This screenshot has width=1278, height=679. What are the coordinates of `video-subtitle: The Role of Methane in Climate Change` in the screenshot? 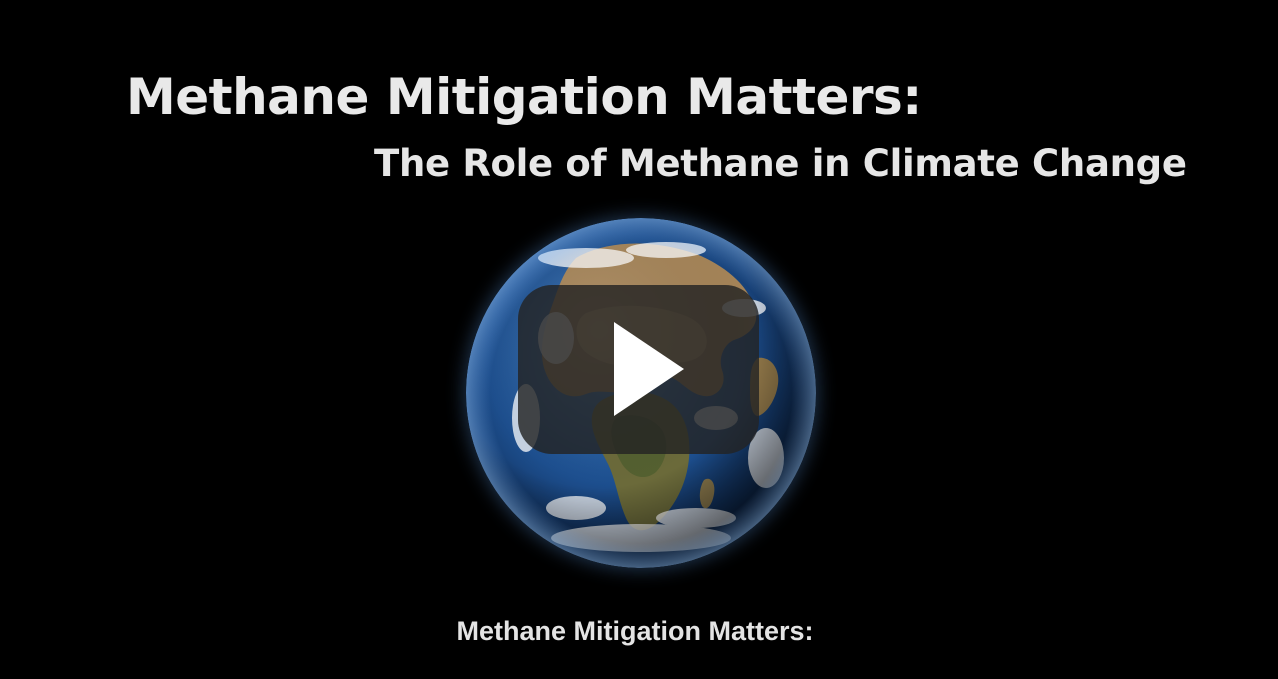 It's located at (780, 163).